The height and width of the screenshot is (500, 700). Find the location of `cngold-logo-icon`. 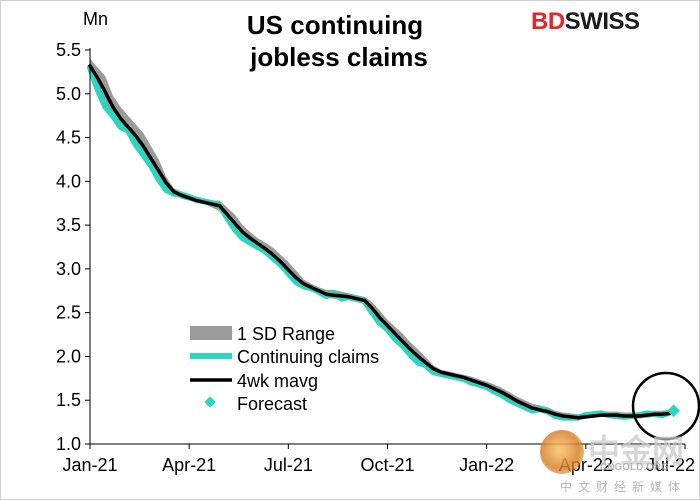

cngold-logo-icon is located at coordinates (562, 452).